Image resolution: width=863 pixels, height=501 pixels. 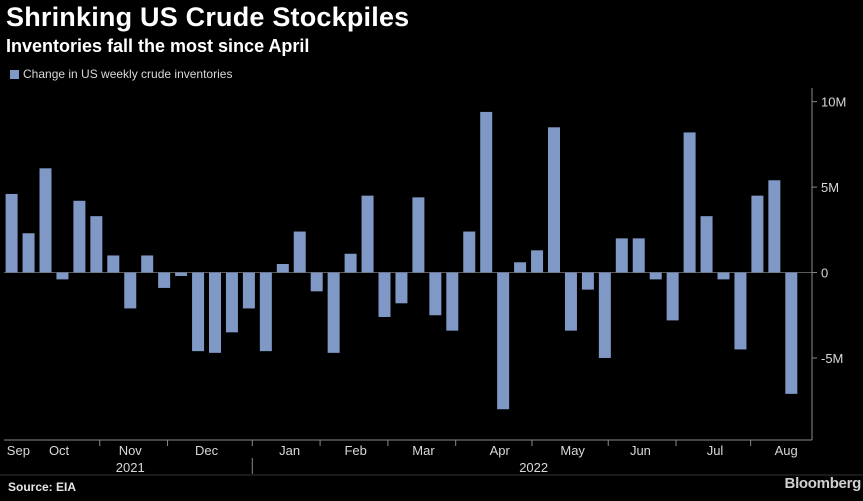 What do you see at coordinates (130, 467) in the screenshot?
I see `year-label: 2021` at bounding box center [130, 467].